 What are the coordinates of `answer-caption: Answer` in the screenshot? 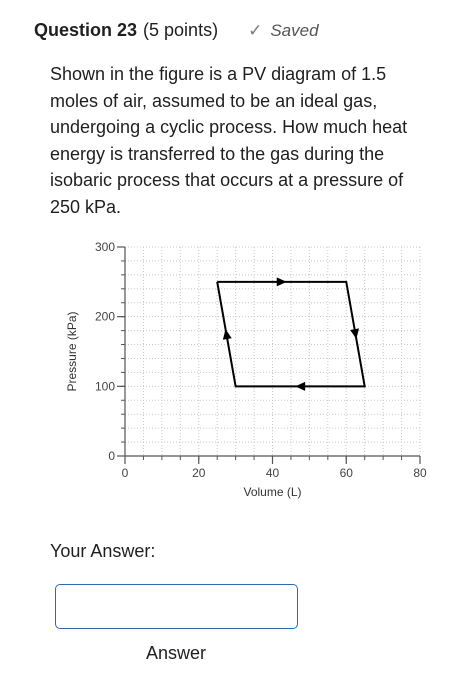 It's located at (176, 653).